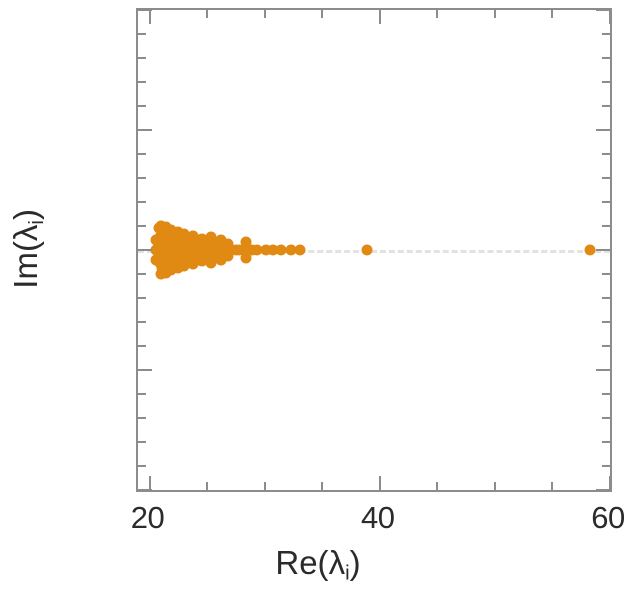  Describe the element at coordinates (147, 517) in the screenshot. I see `x-tick-label: 20` at that location.